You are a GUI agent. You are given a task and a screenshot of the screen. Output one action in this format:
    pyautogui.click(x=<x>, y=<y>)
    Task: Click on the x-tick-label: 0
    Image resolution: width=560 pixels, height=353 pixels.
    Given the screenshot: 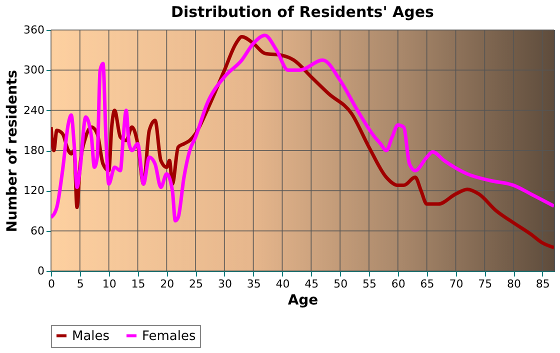 What is the action you would take?
    pyautogui.click(x=51, y=284)
    